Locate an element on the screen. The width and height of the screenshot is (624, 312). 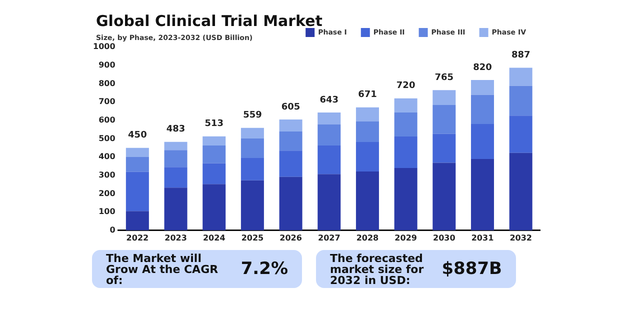
chart-title: Global Clinical Trial Market is located at coordinates (209, 21).